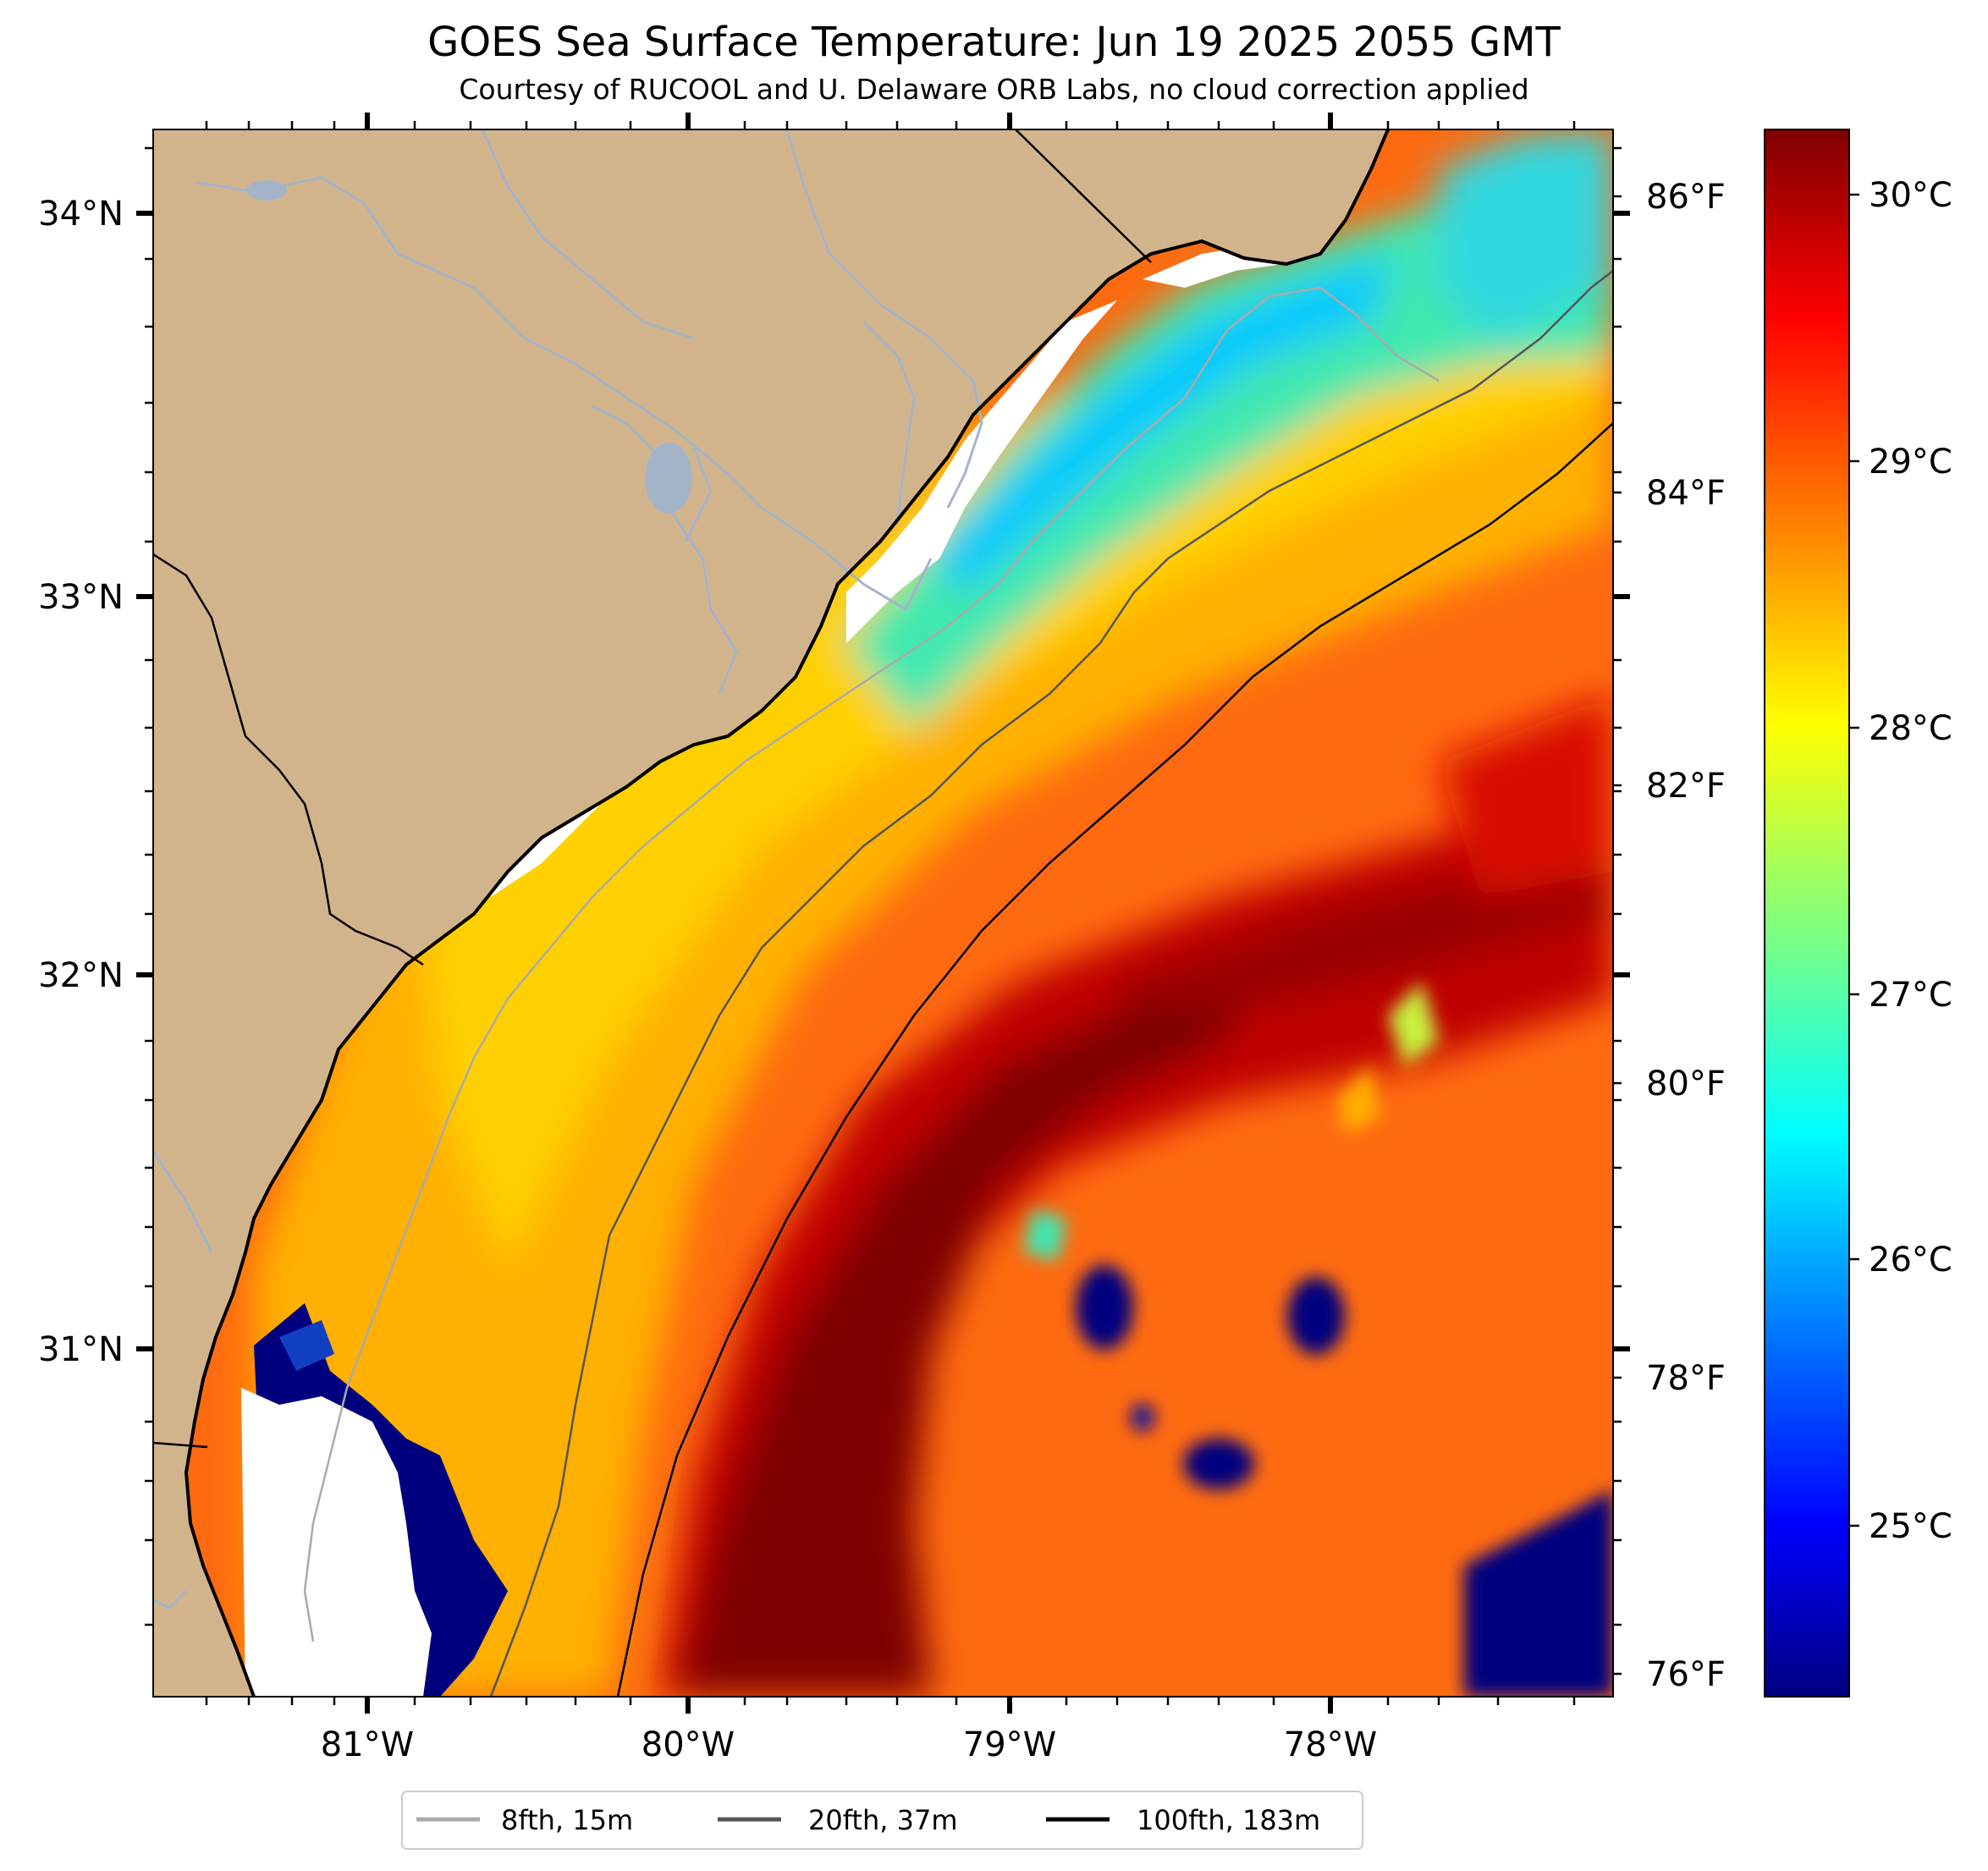 The image size is (1988, 1871). What do you see at coordinates (81, 598) in the screenshot?
I see `lat-label-33n: 33°N` at bounding box center [81, 598].